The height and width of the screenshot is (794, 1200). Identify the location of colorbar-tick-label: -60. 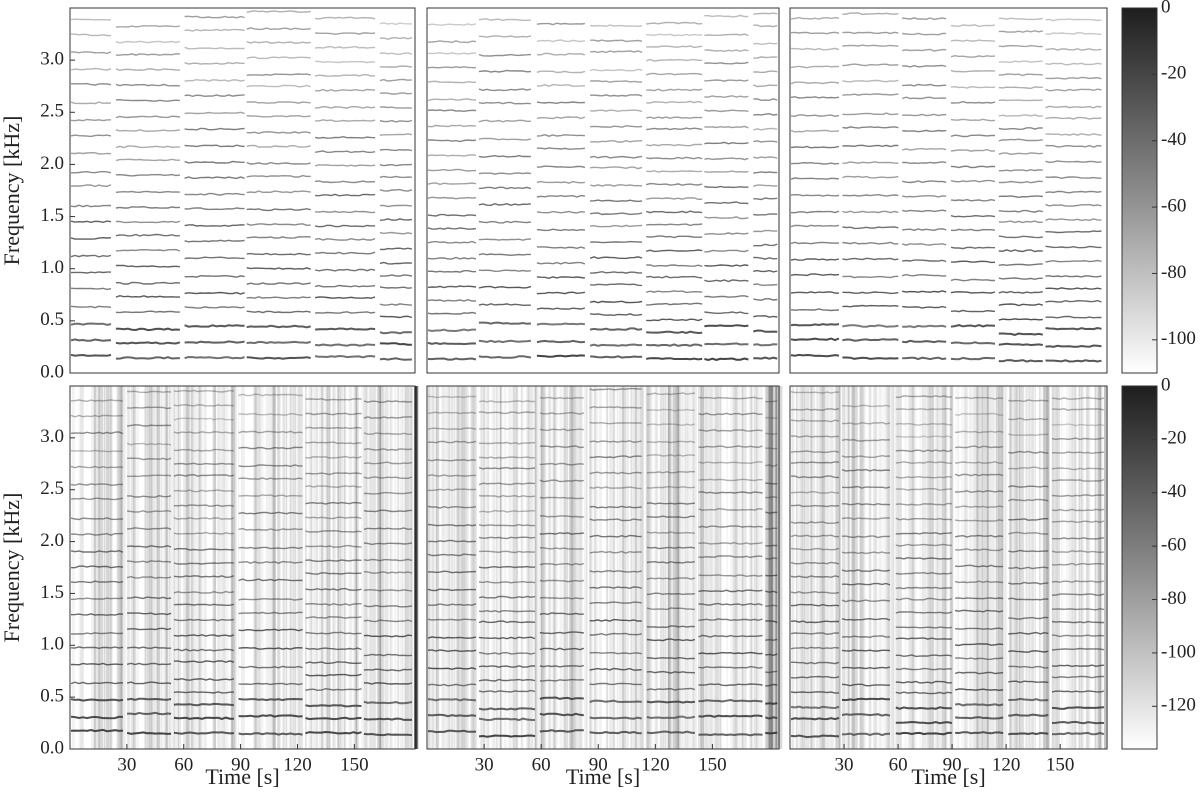
(1173, 205).